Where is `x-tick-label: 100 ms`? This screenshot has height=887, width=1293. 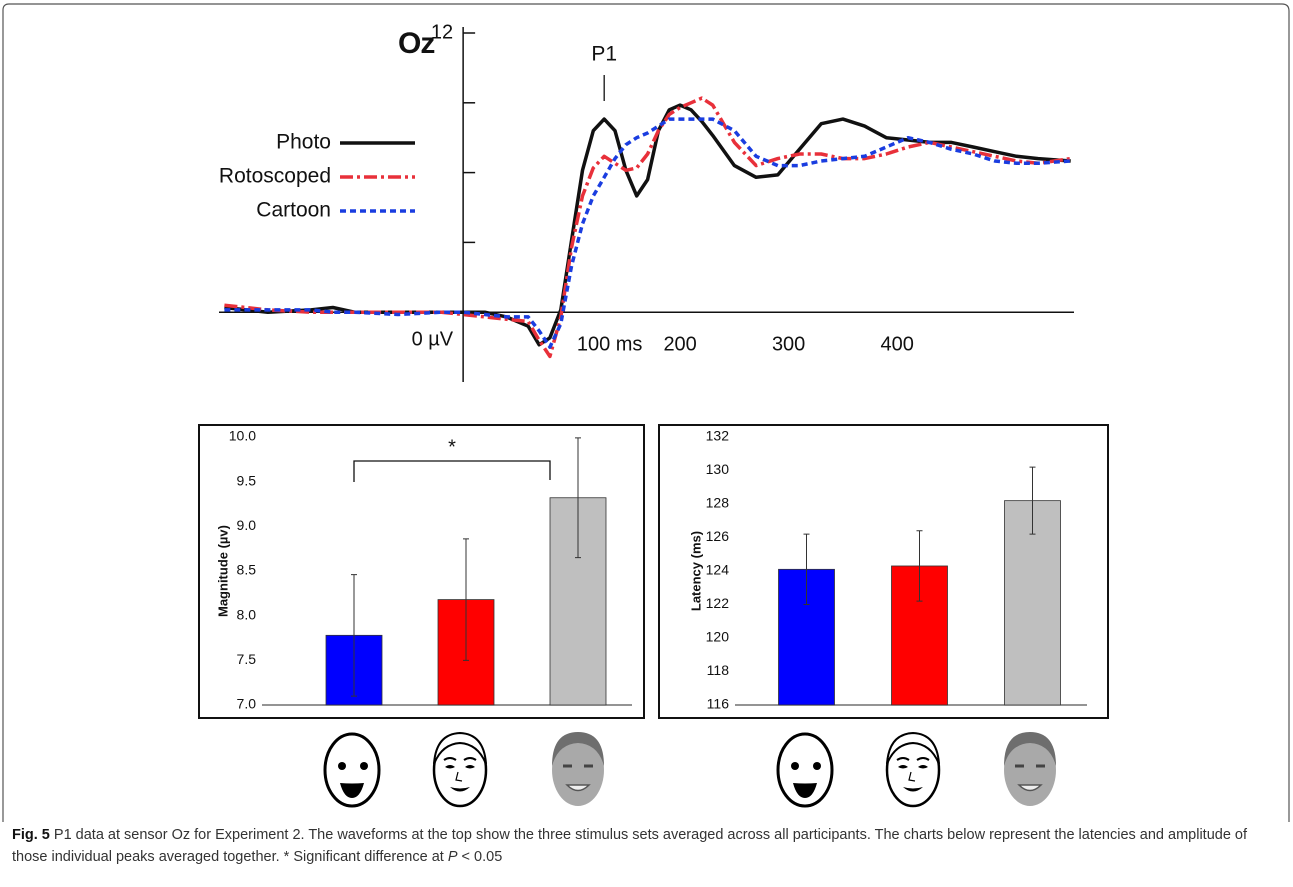
x-tick-label: 100 ms is located at coordinates (610, 344).